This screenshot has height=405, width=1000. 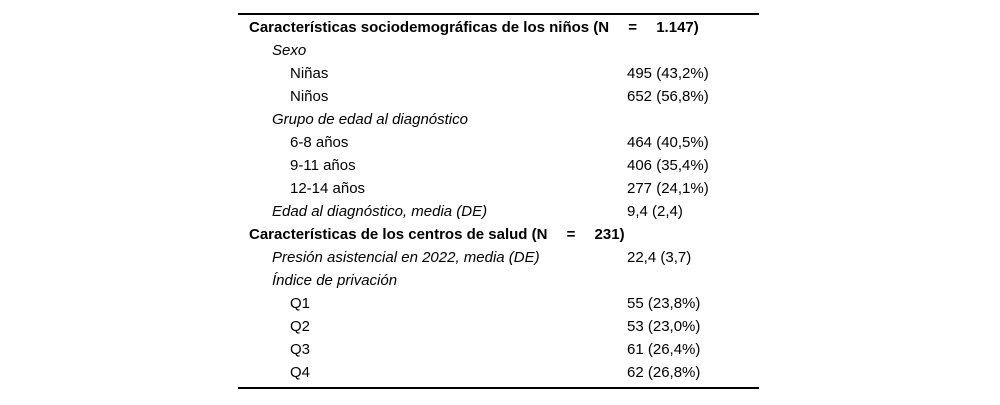 I want to click on row-value: 406 (35,4%), so click(x=668, y=165).